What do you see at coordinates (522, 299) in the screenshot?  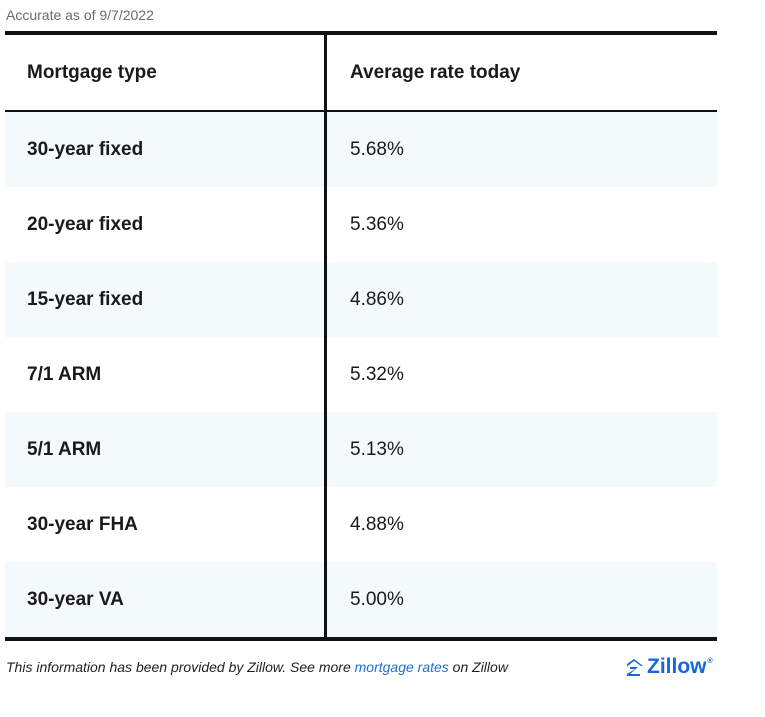 I see `rate-cell: 4.86%` at bounding box center [522, 299].